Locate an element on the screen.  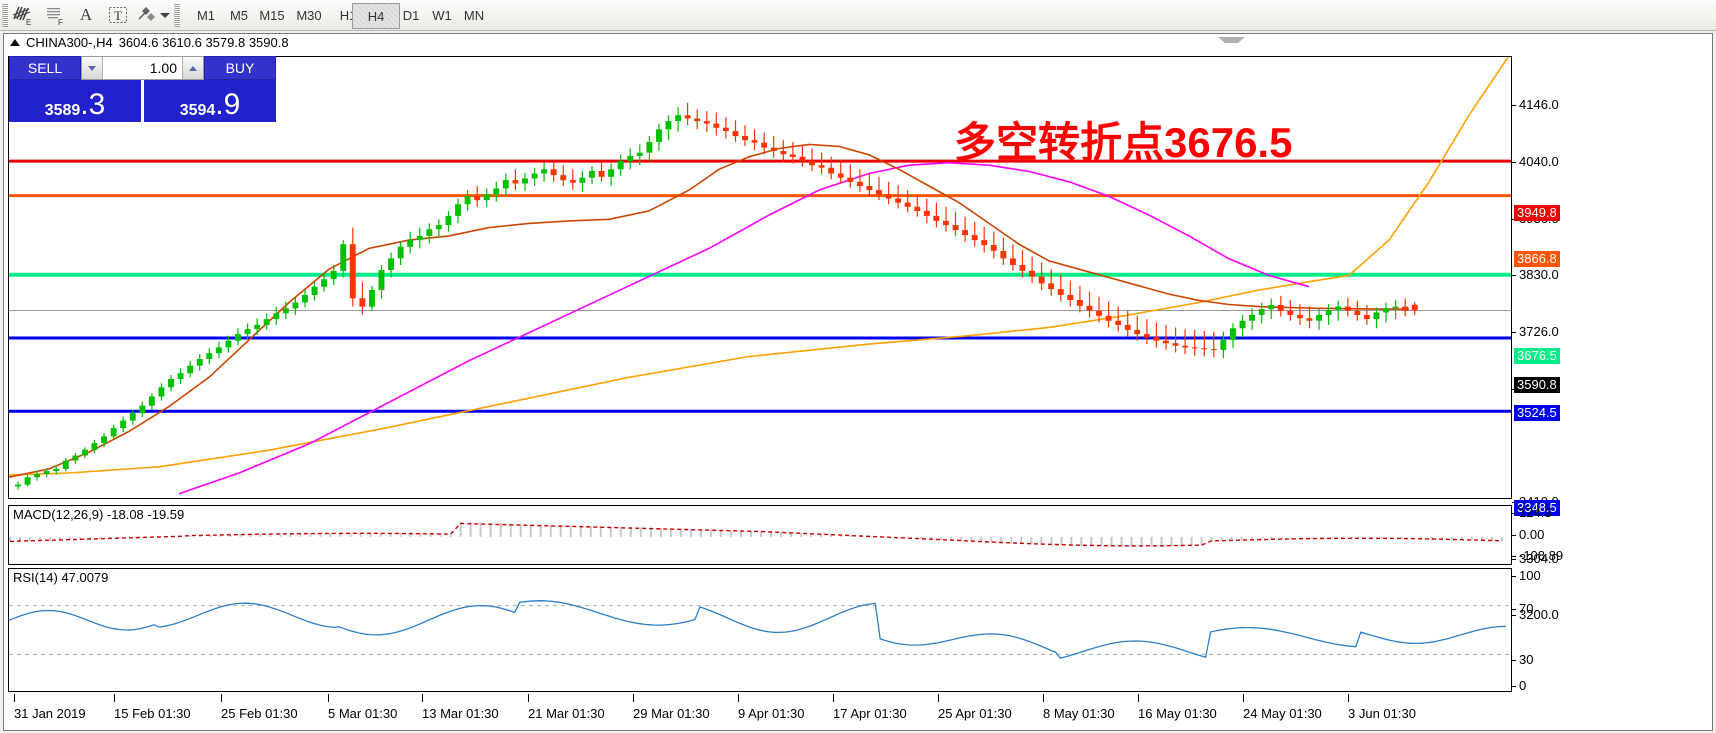
rsi-line is located at coordinates (758, 630).